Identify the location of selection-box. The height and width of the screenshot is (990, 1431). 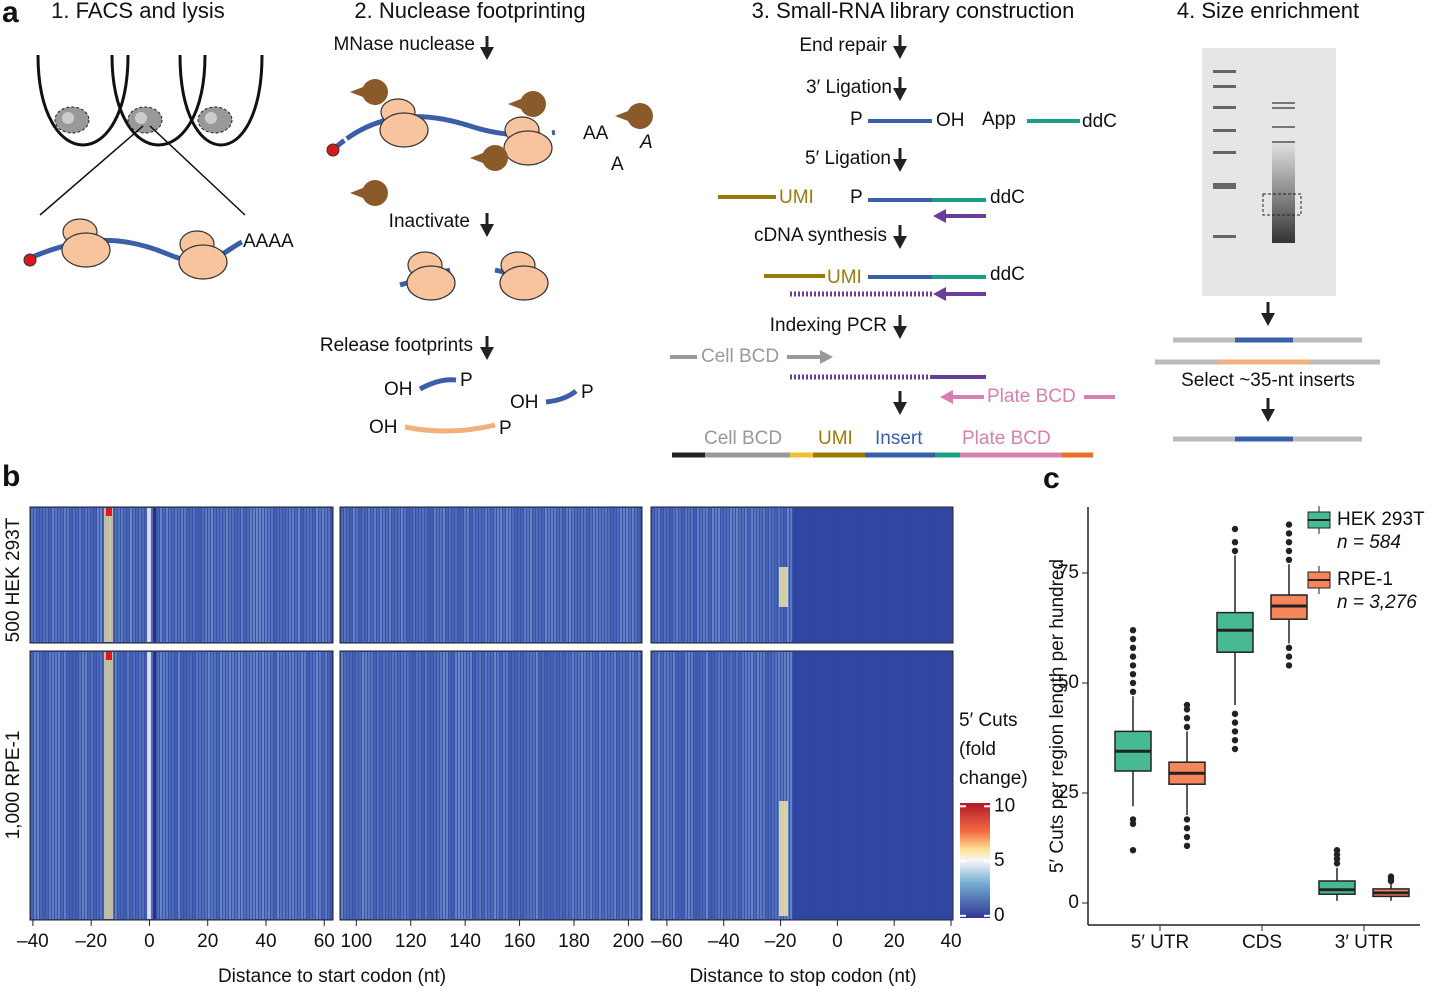
(1282, 204).